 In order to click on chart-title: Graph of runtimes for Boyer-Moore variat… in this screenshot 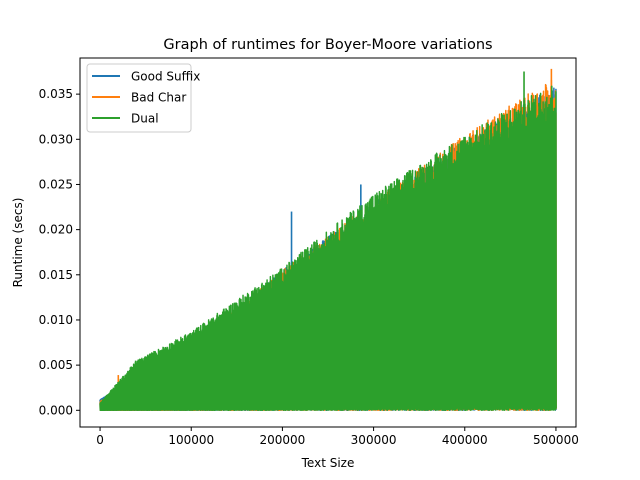, I will do `click(327, 45)`.